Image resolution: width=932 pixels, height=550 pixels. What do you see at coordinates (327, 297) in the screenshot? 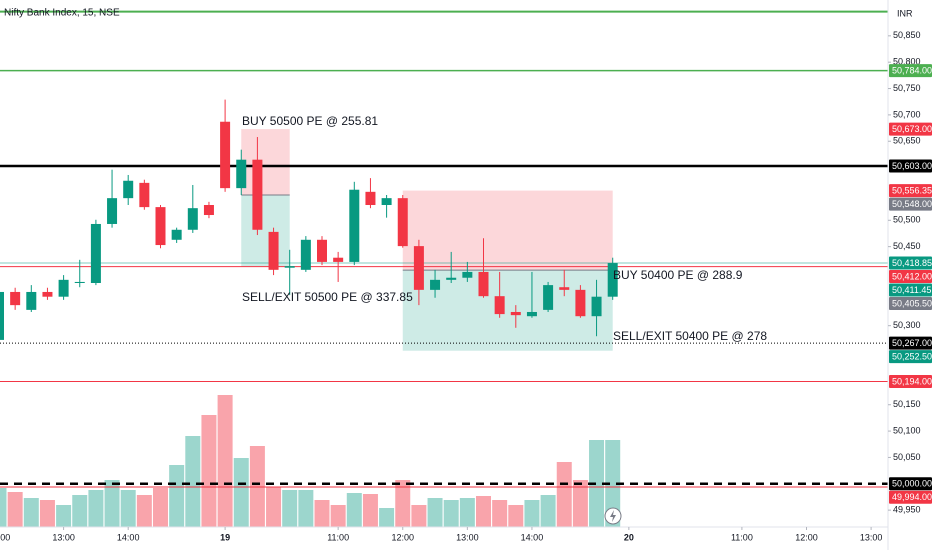
I see `annotation: SELL/EXIT 50500 PE @ 337.85` at bounding box center [327, 297].